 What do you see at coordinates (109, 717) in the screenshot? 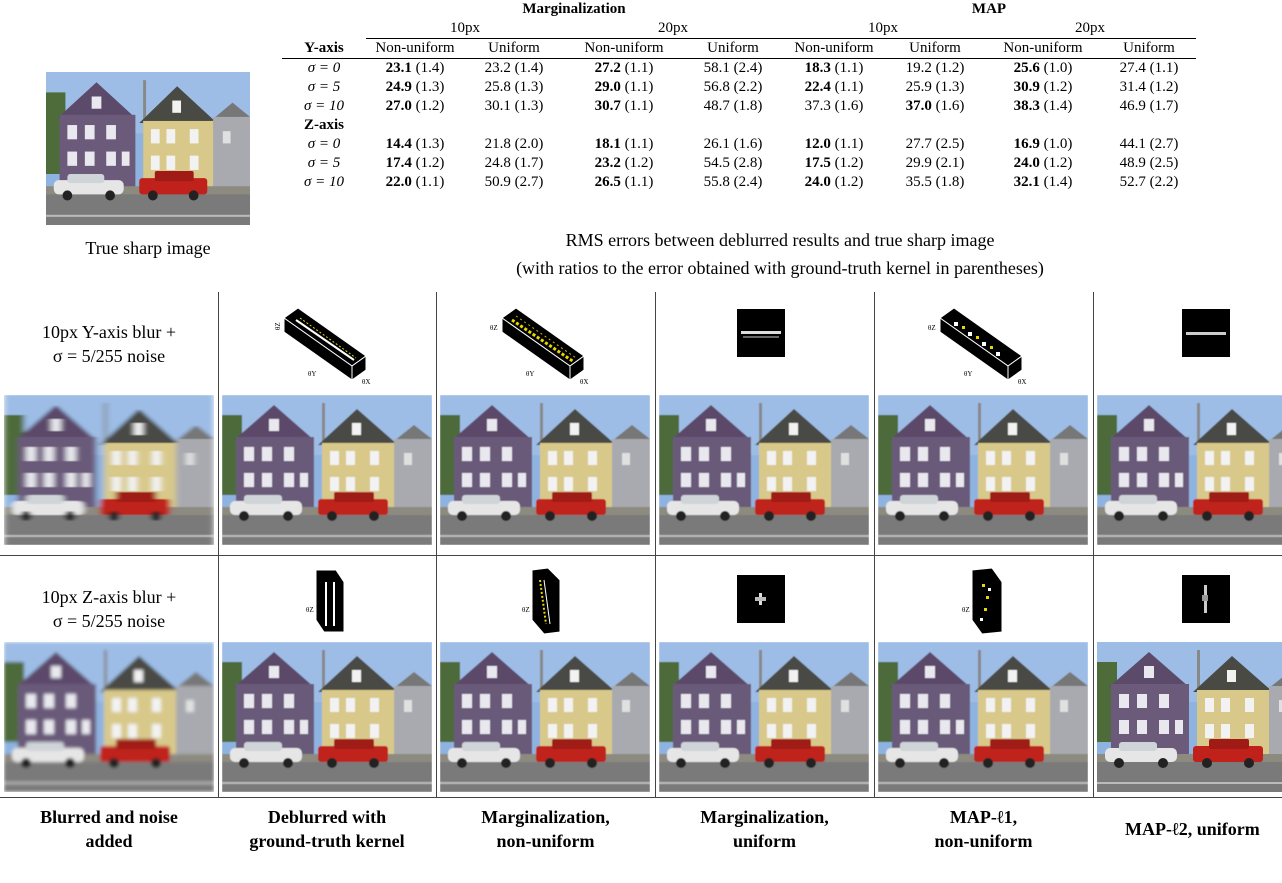
I see `image-blurred-z` at bounding box center [109, 717].